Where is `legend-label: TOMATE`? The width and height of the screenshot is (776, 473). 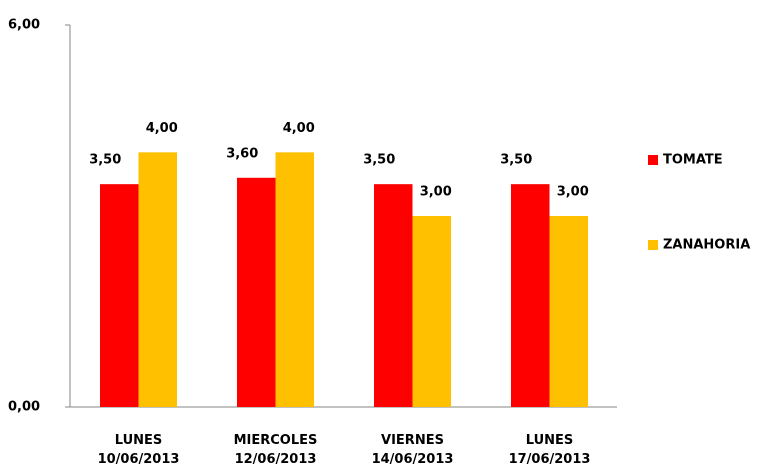
legend-label: TOMATE is located at coordinates (693, 160).